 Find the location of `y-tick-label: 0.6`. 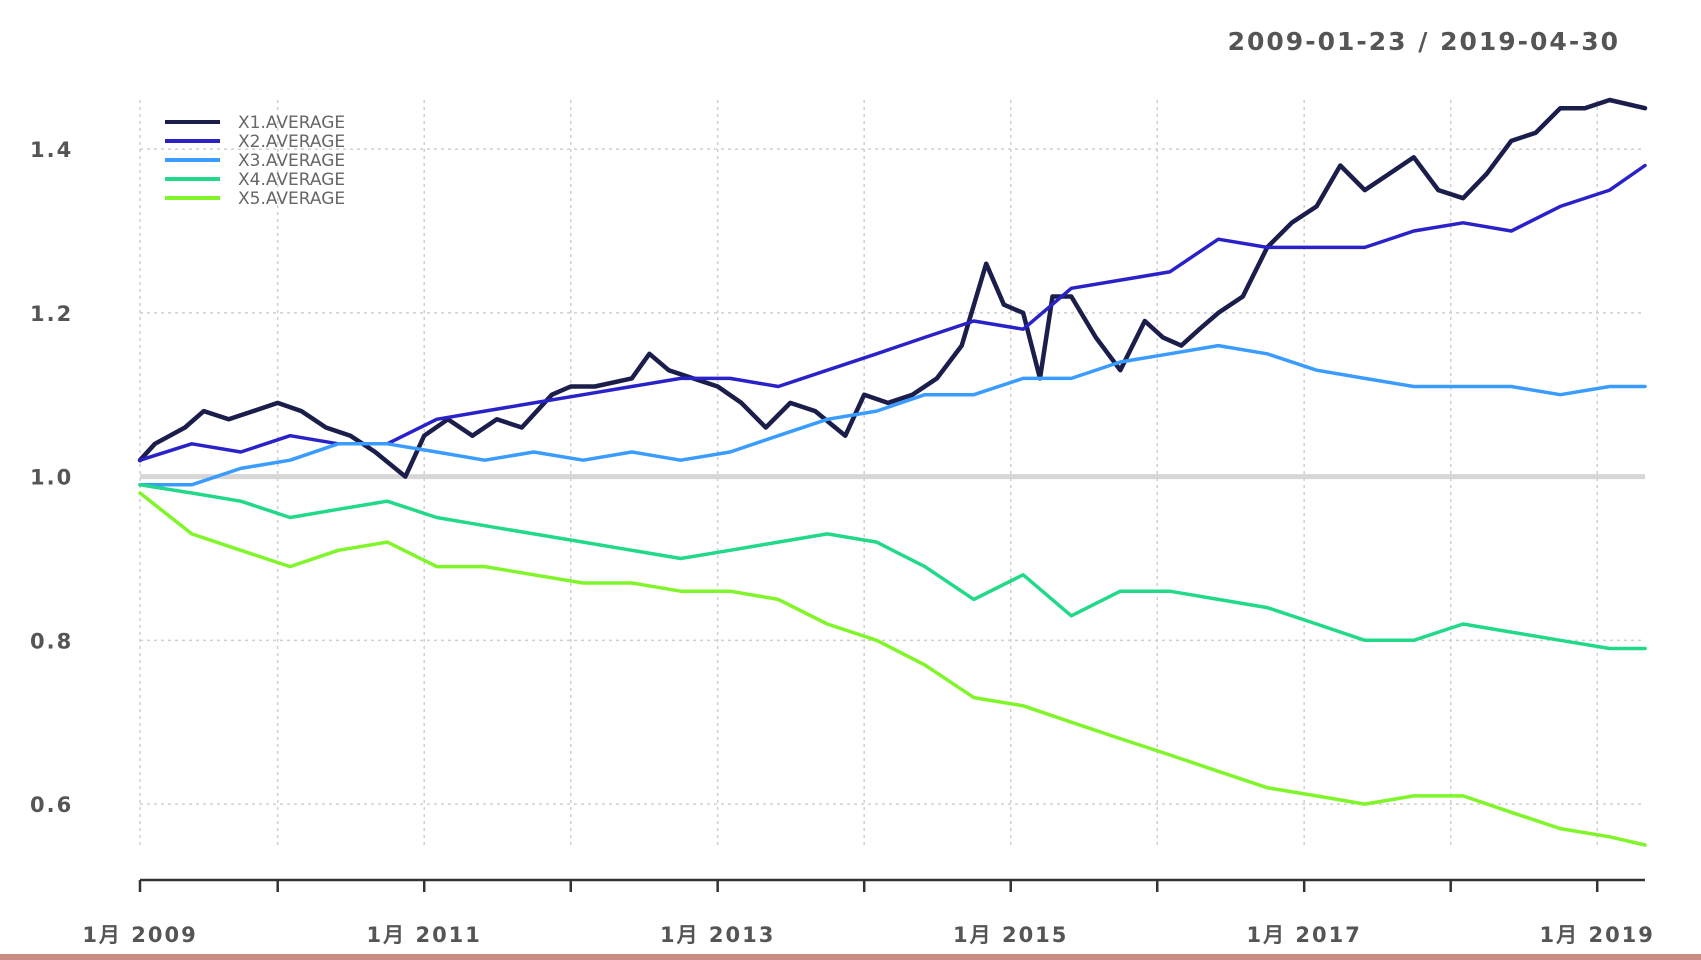

y-tick-label: 0.6 is located at coordinates (51, 805).